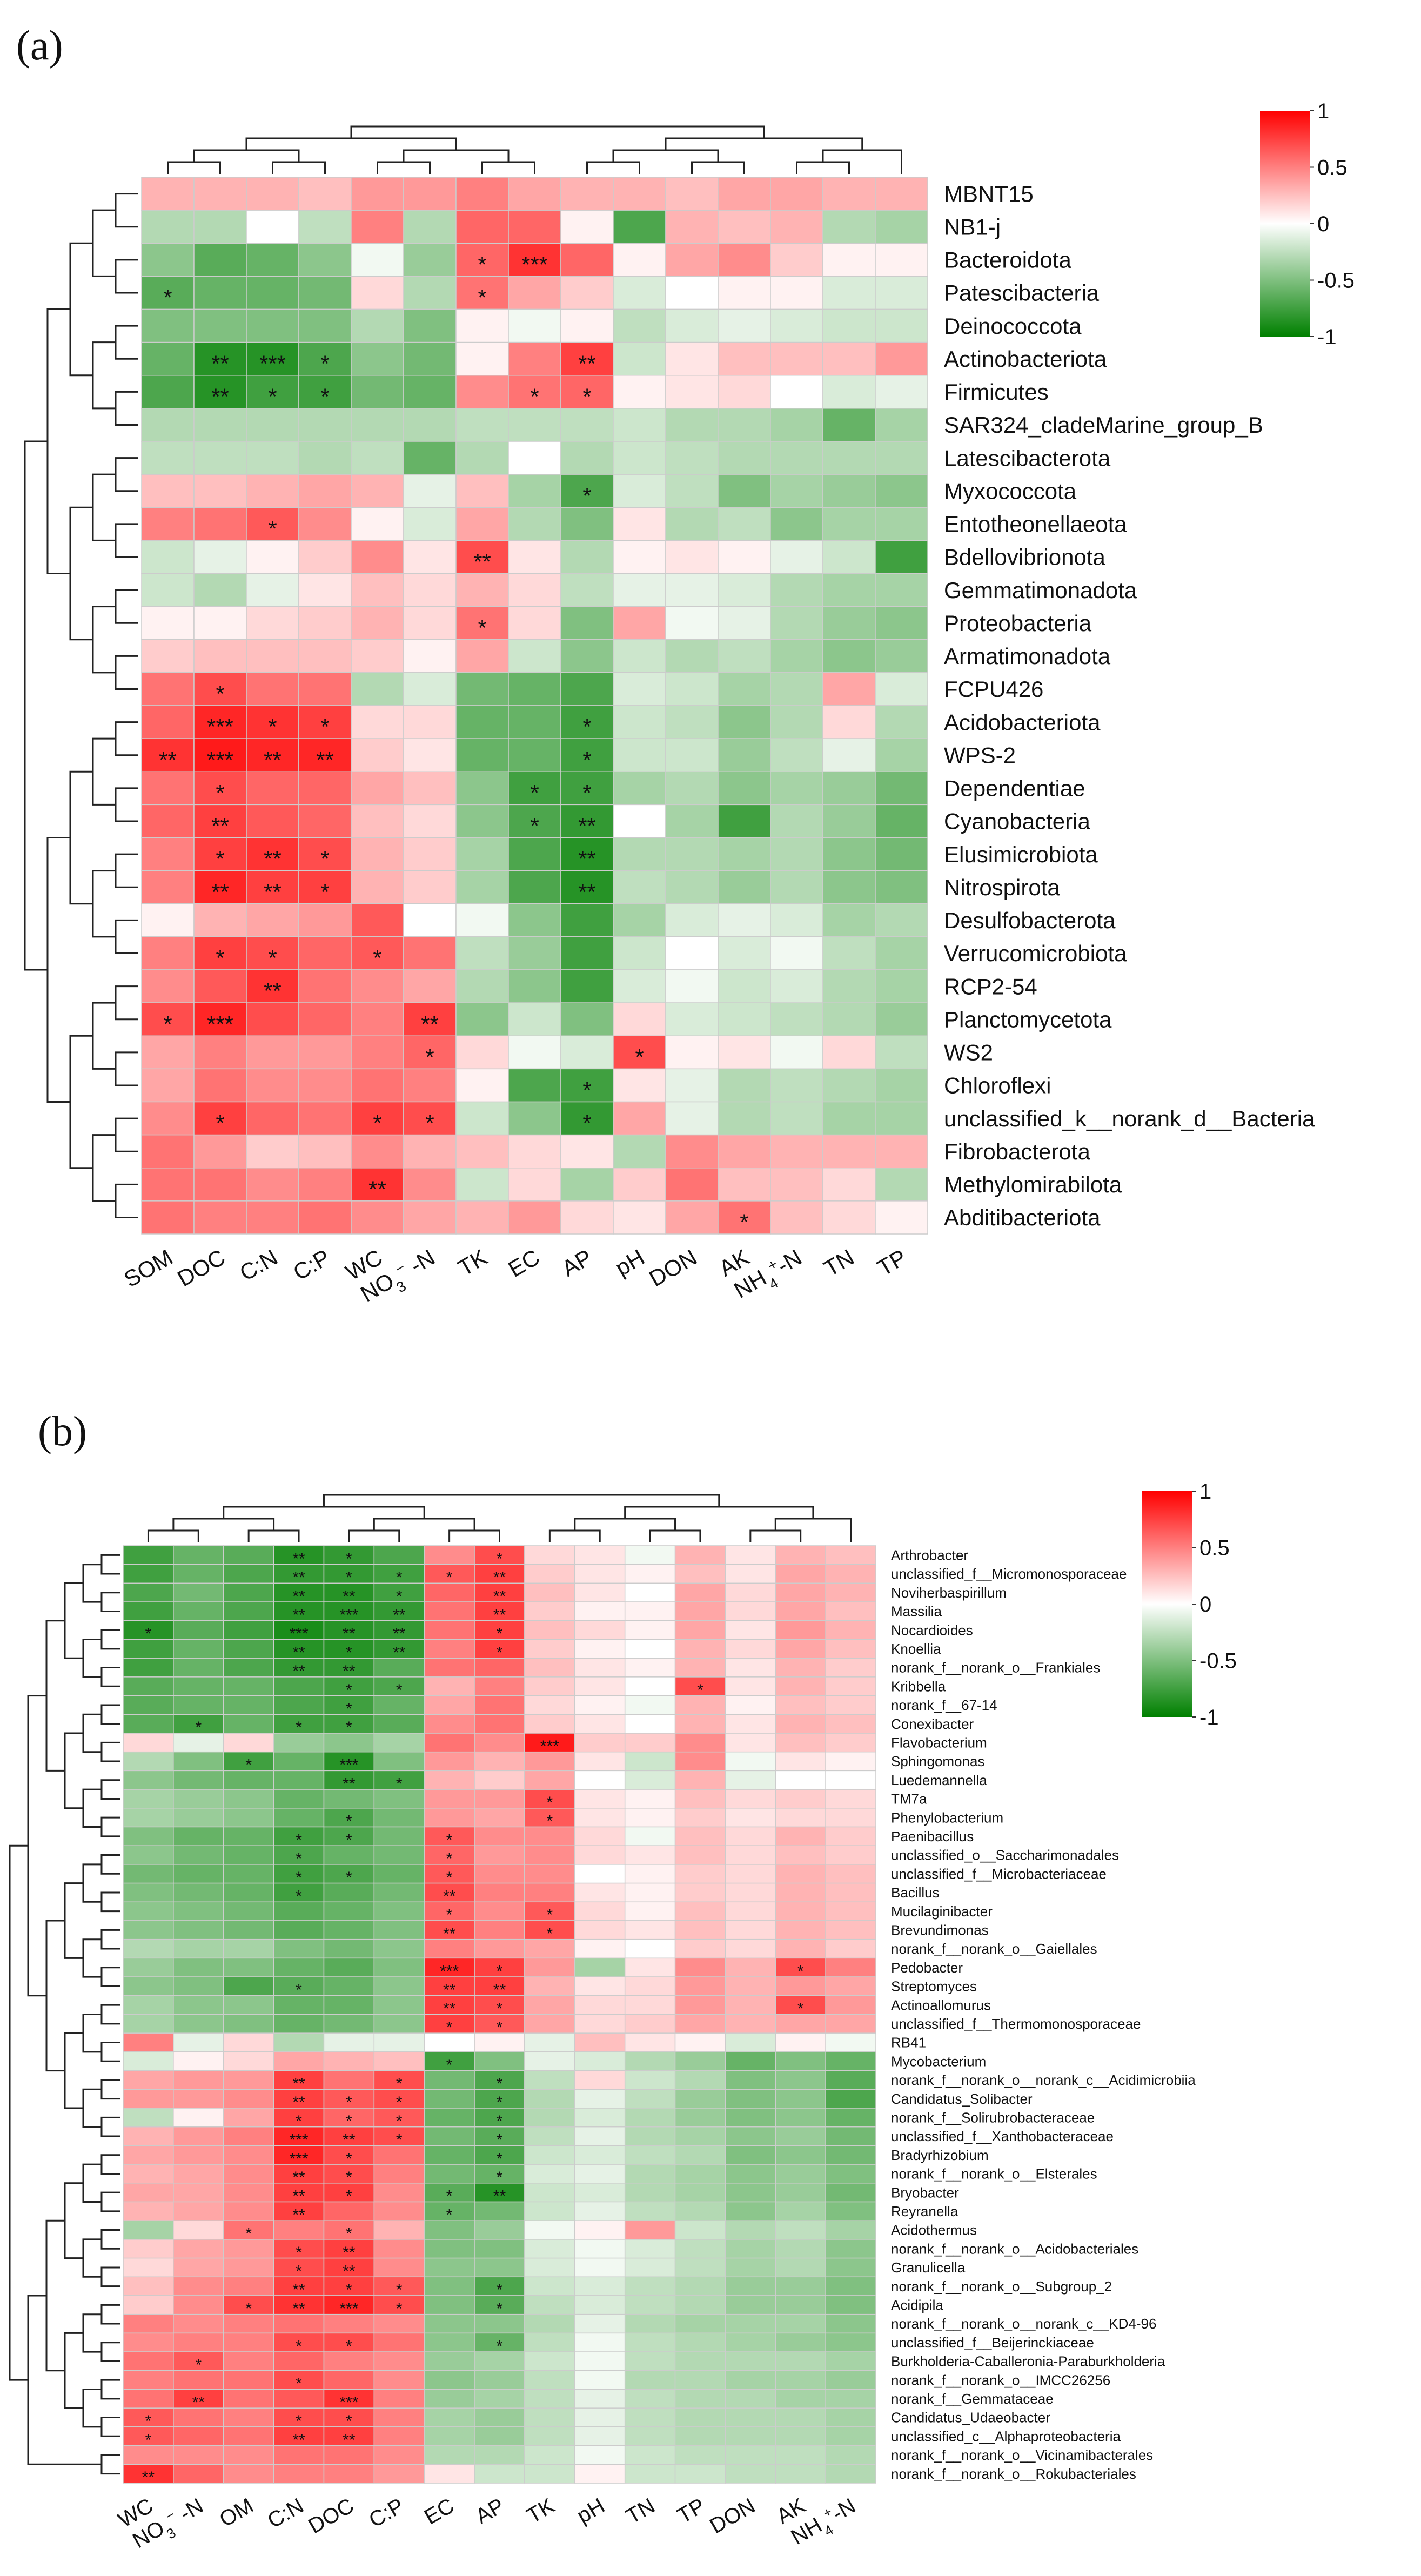 The height and width of the screenshot is (2576, 1421). Describe the element at coordinates (534, 150) in the screenshot. I see `column-dendrogram` at that location.